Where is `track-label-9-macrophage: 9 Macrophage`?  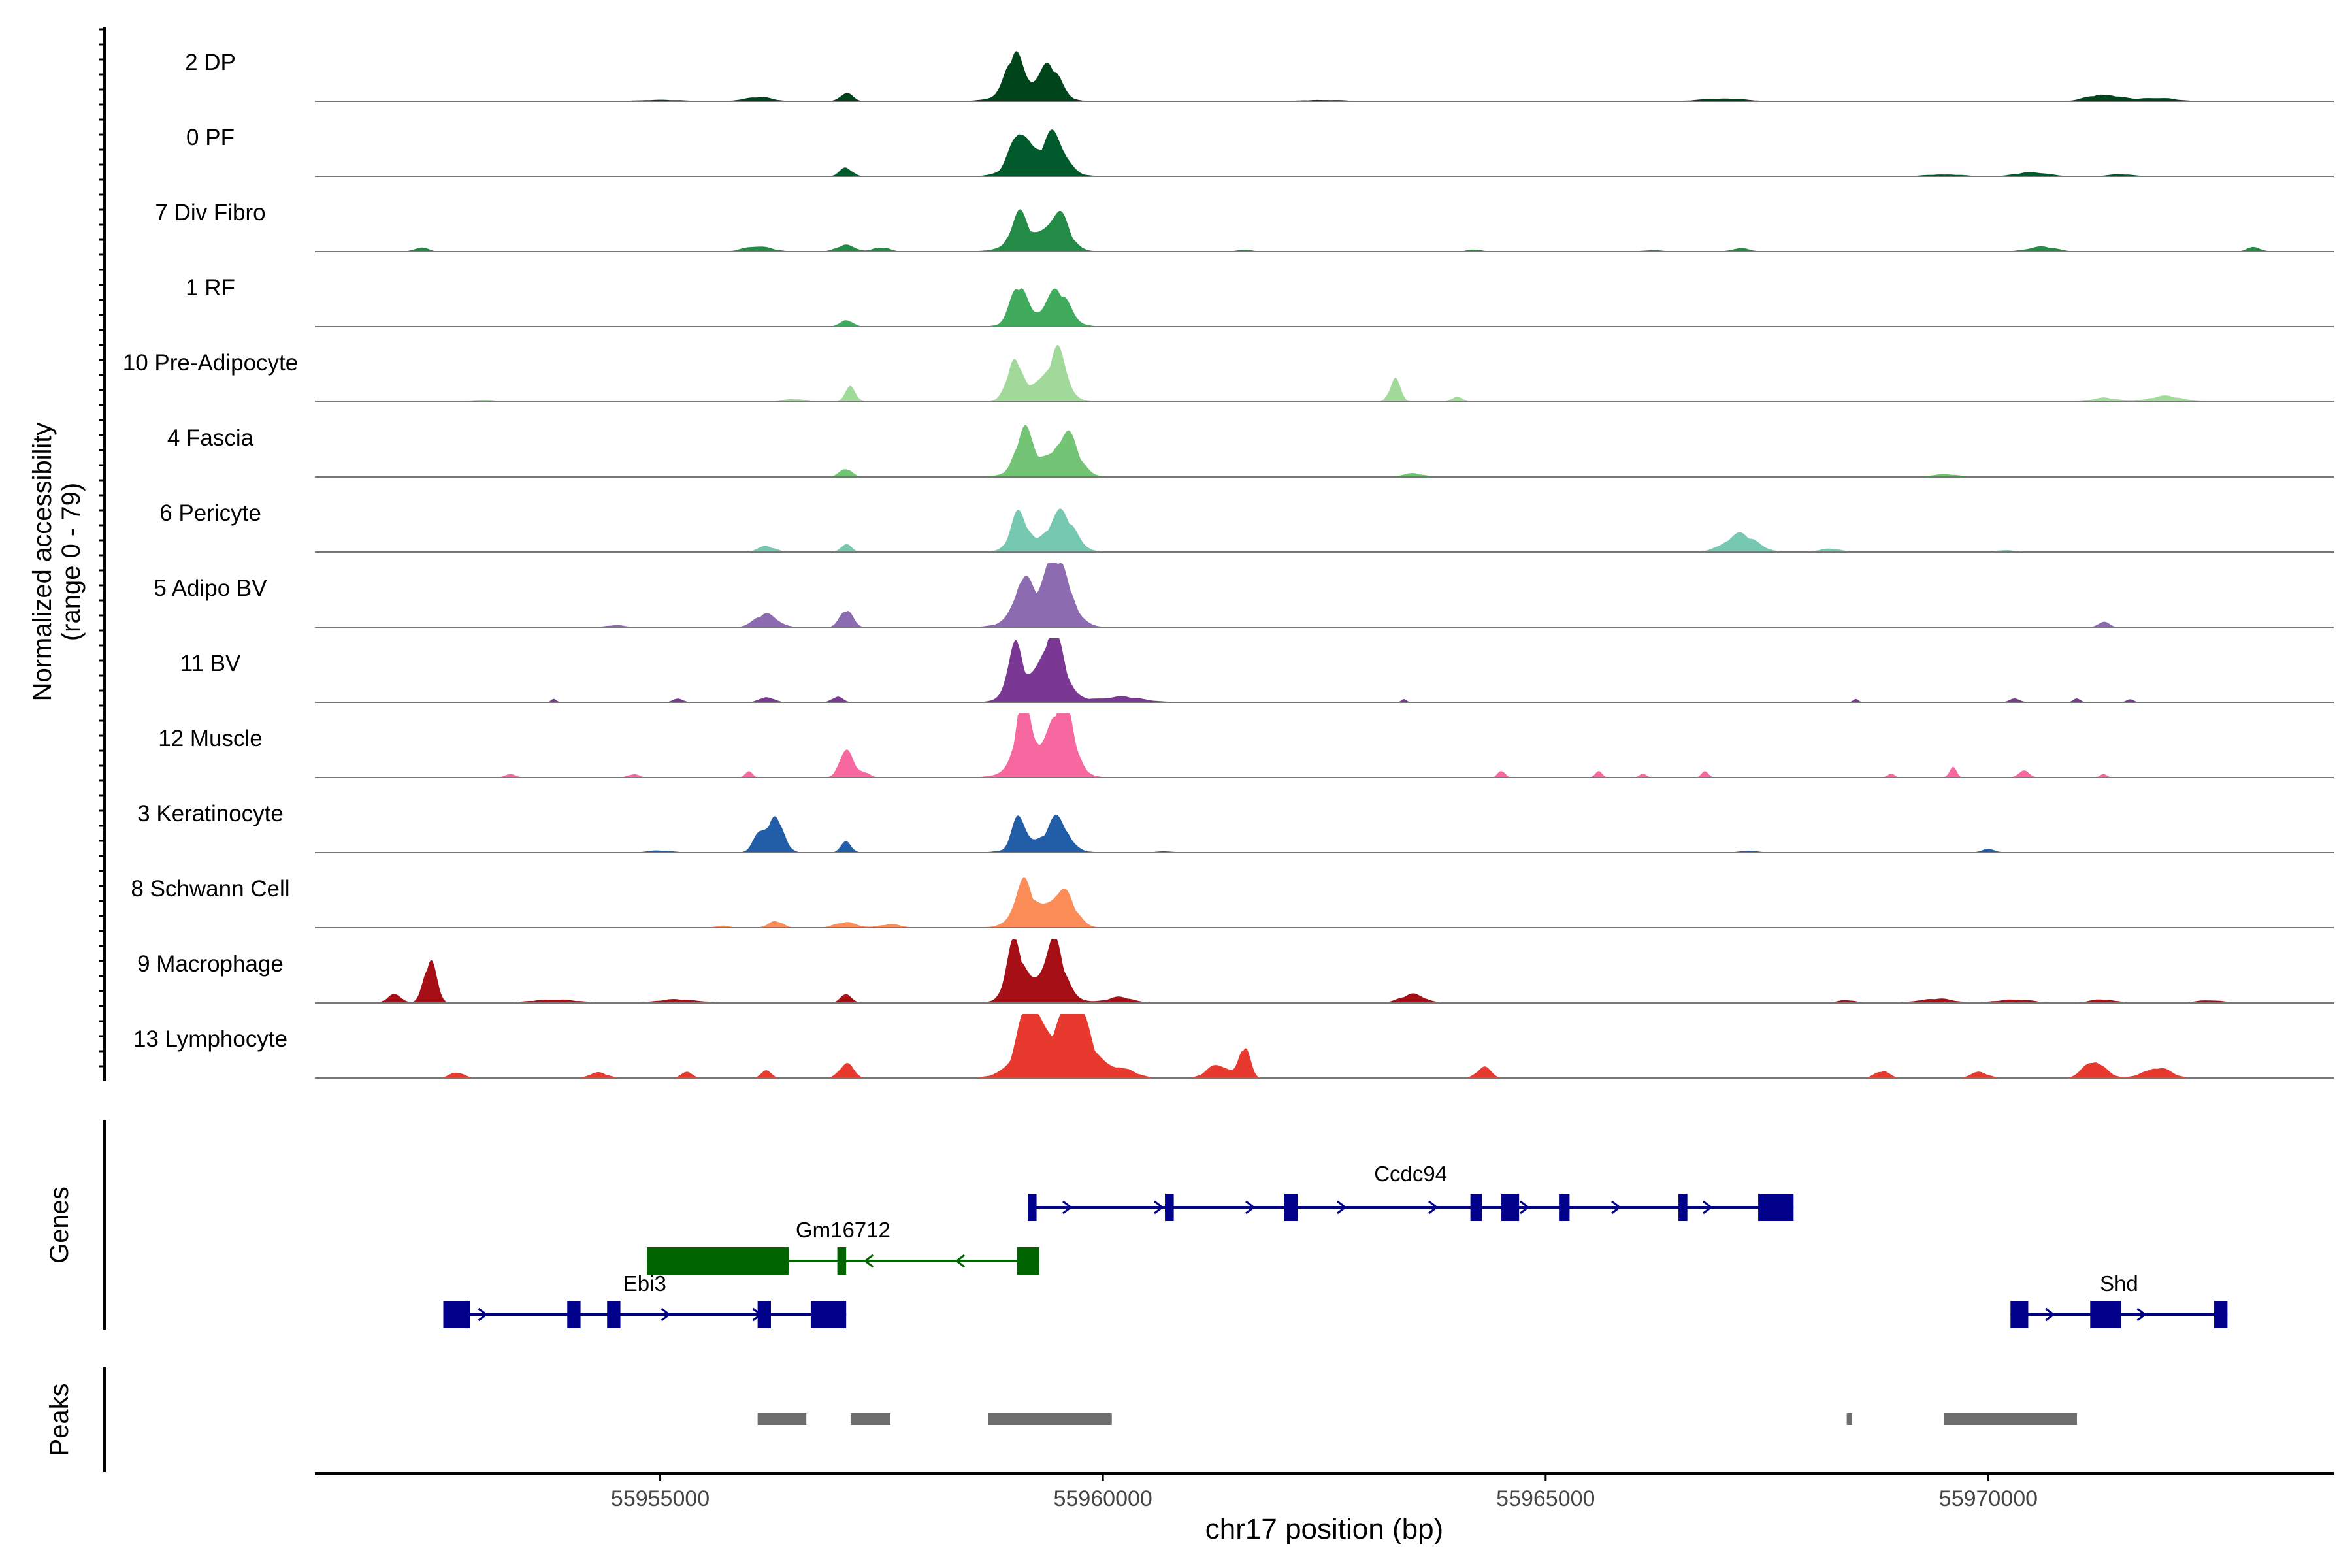
track-label-9-macrophage: 9 Macrophage is located at coordinates (210, 964).